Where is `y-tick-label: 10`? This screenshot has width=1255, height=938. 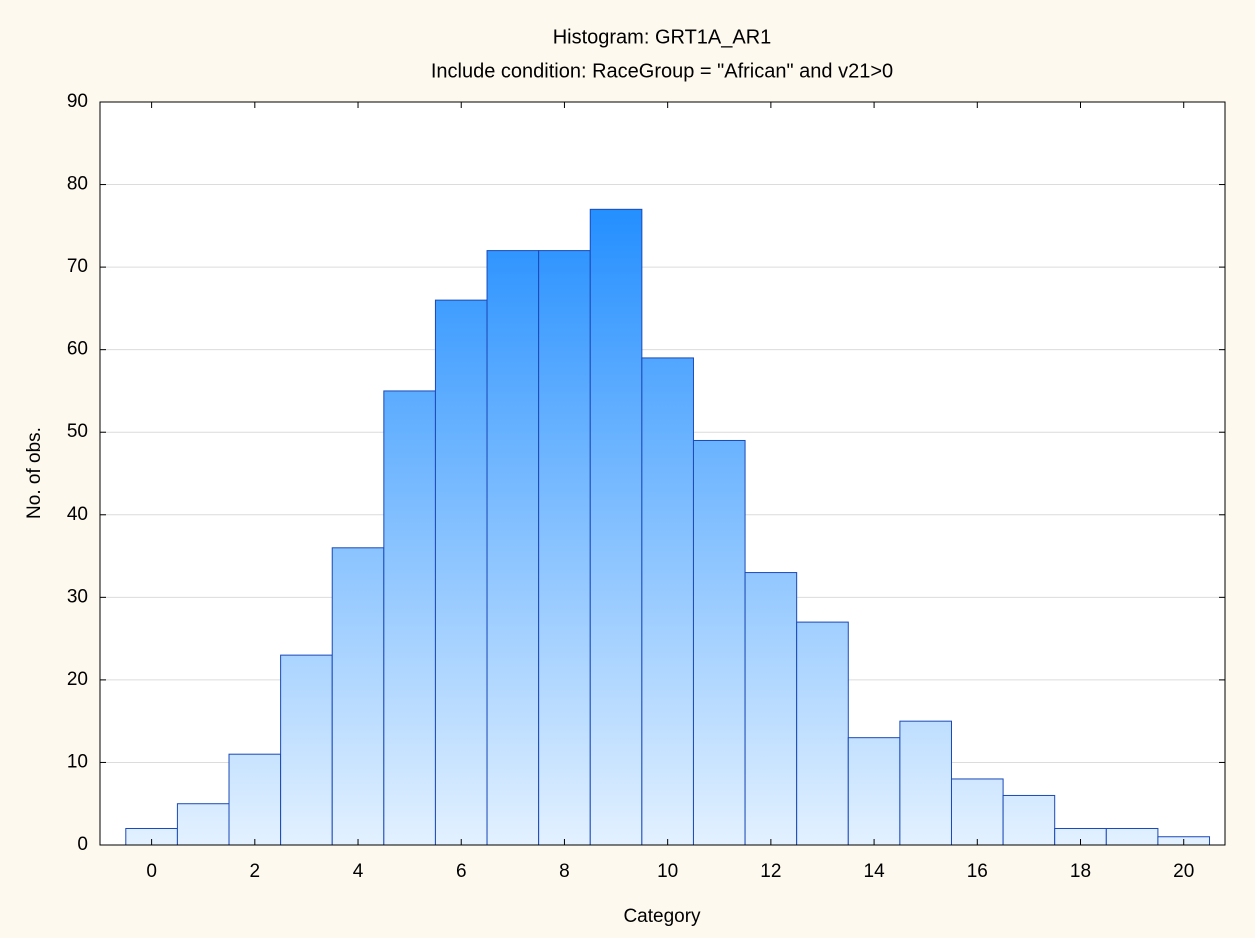 y-tick-label: 10 is located at coordinates (77, 761).